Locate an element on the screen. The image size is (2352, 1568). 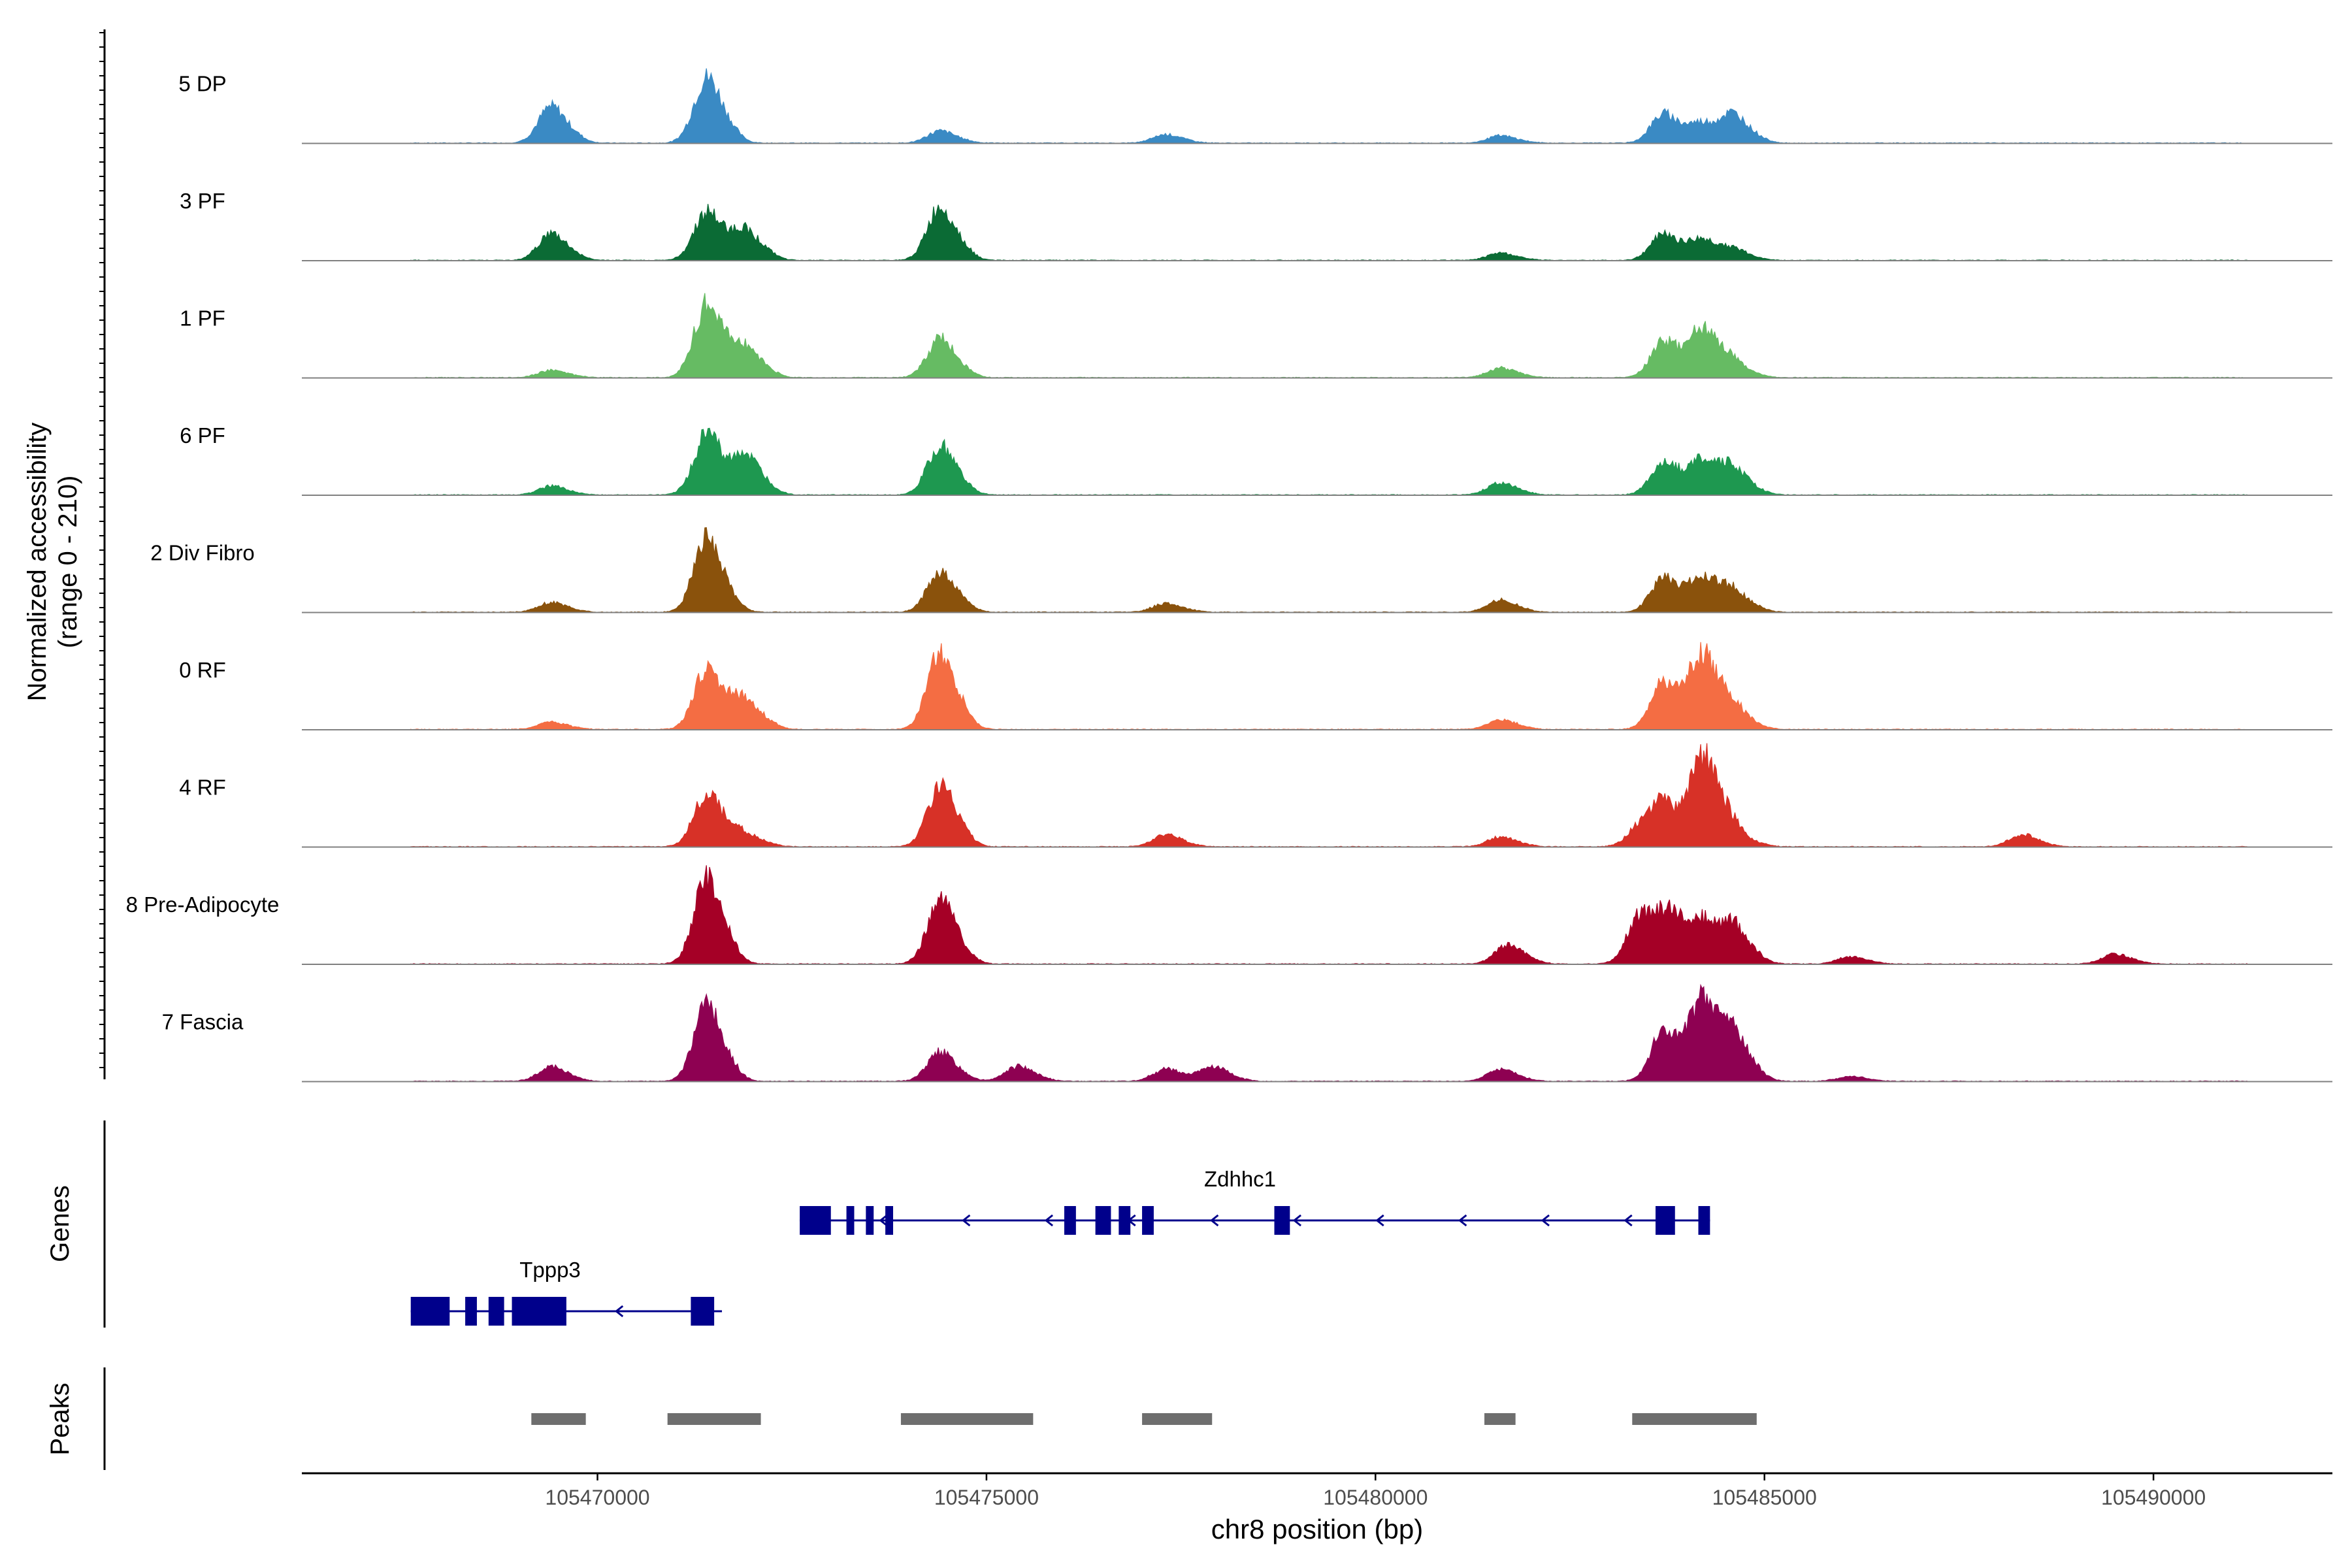
track-label: 8 Pre-Adipocyte is located at coordinates (203, 904).